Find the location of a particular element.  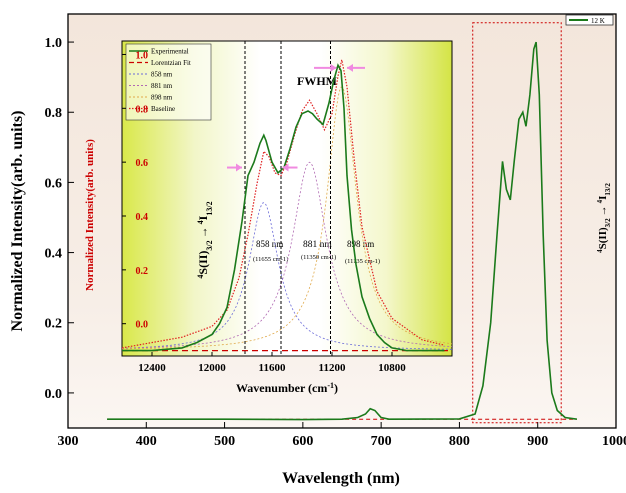

inset-y-tick-label: 0.6 is located at coordinates (142, 163).